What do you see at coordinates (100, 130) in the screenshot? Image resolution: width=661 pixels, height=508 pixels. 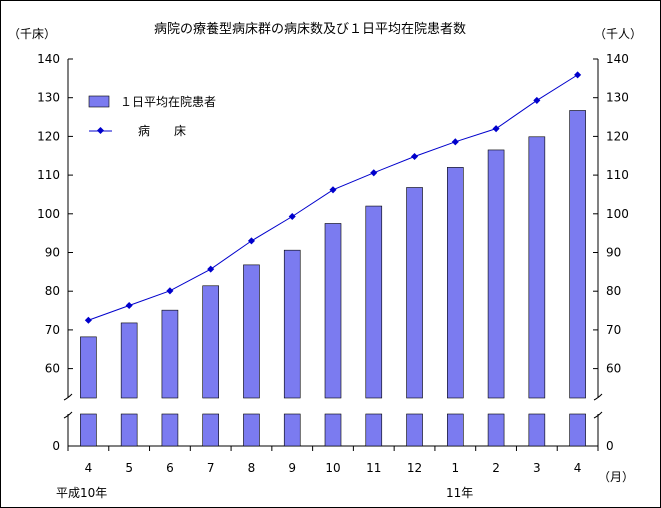 I see `legend-line-marker` at bounding box center [100, 130].